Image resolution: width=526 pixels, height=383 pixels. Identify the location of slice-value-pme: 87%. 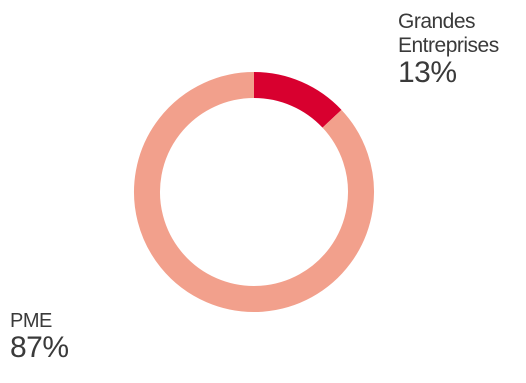
(39, 347).